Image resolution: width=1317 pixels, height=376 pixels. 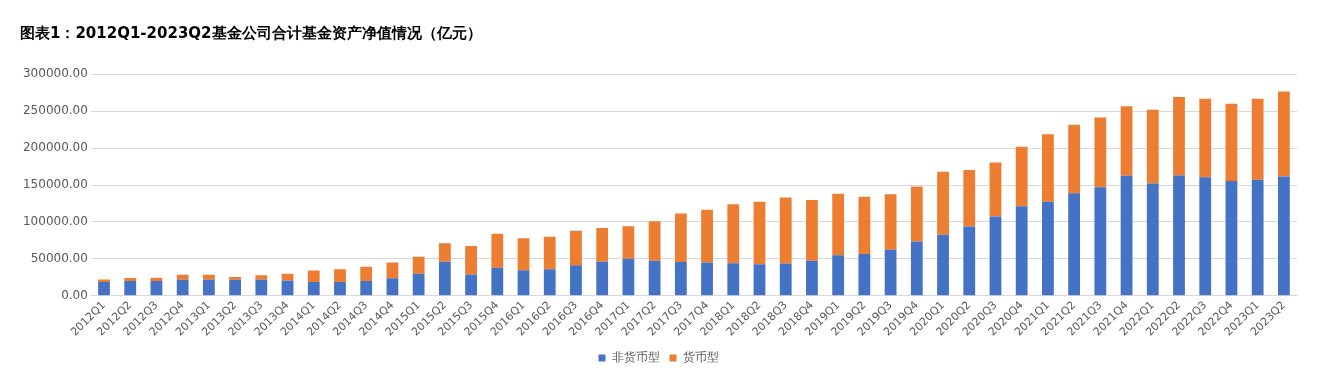 I want to click on y-tick-label: 200000.00, so click(x=55, y=147).